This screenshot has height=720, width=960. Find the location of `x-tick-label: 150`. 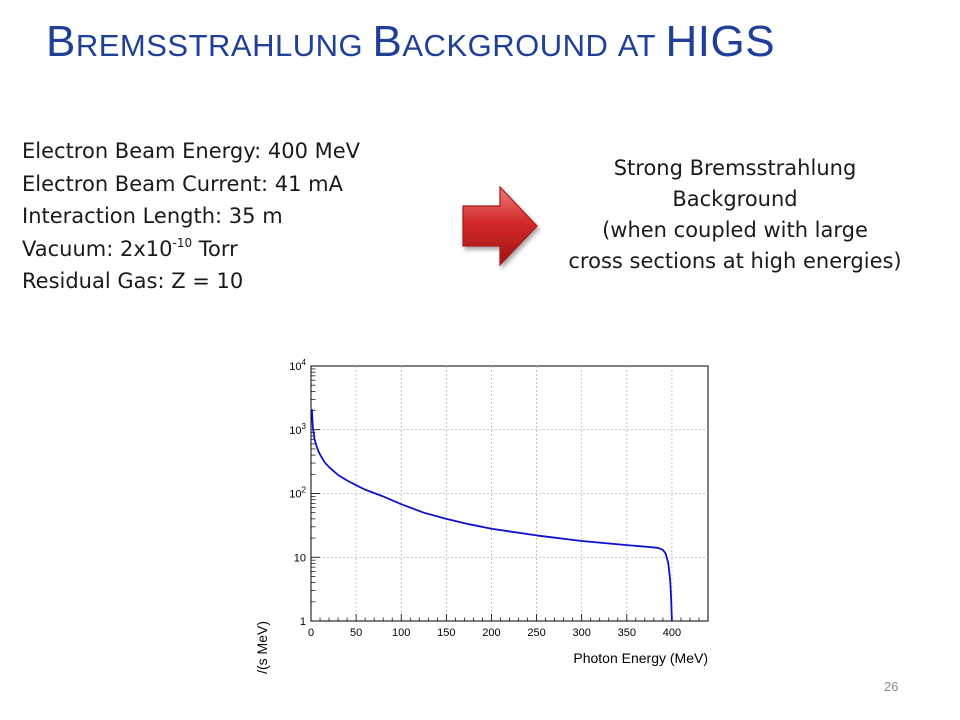

x-tick-label: 150 is located at coordinates (446, 633).